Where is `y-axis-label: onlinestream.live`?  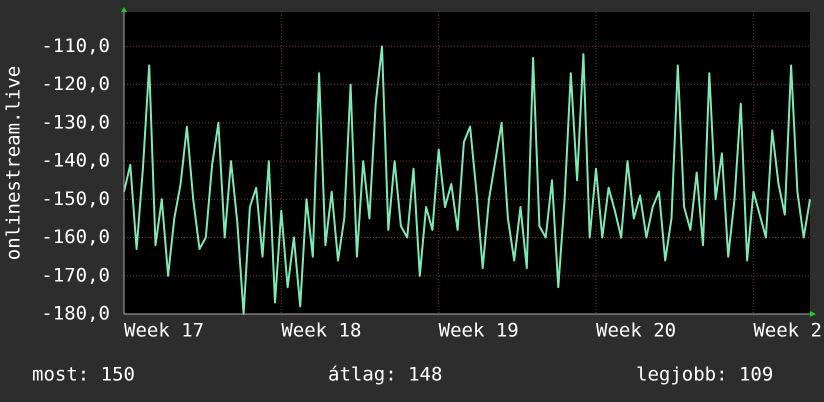
y-axis-label: onlinestream.live is located at coordinates (14, 163).